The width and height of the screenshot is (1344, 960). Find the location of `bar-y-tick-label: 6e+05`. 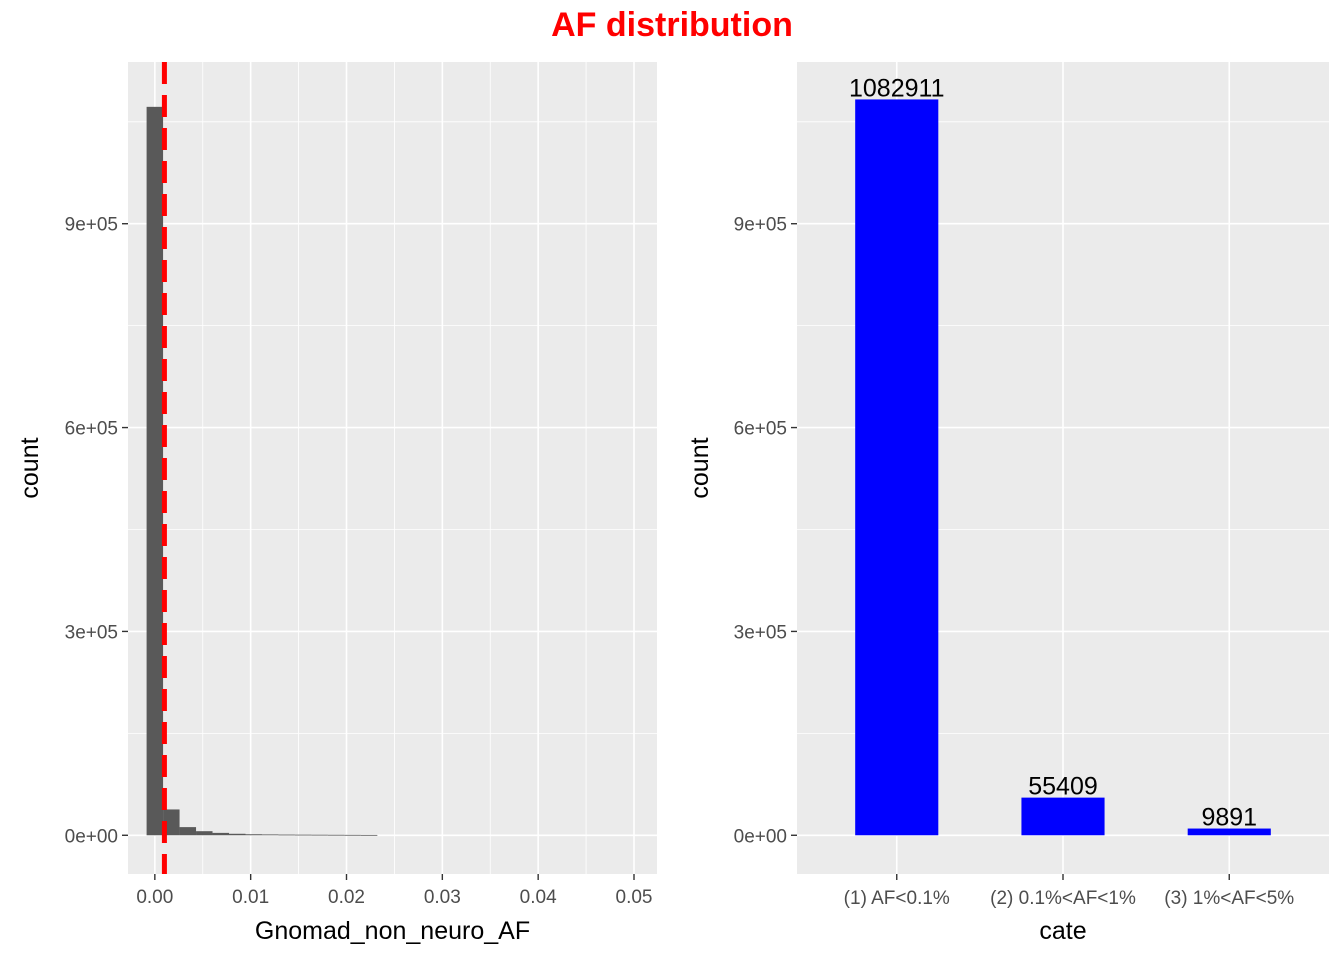

bar-y-tick-label: 6e+05 is located at coordinates (760, 429).